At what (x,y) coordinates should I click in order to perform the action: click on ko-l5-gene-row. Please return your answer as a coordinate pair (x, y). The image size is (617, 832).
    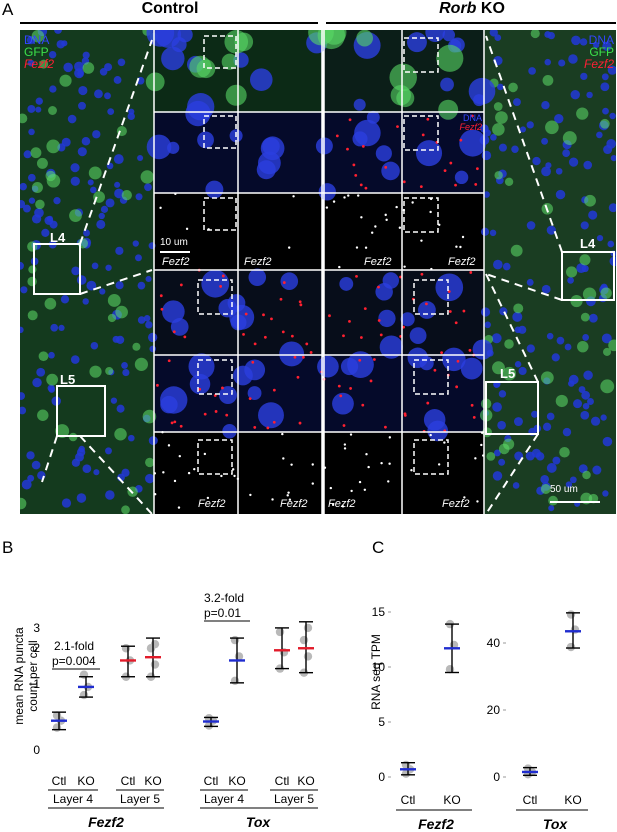
    Looking at the image, I should click on (404, 473).